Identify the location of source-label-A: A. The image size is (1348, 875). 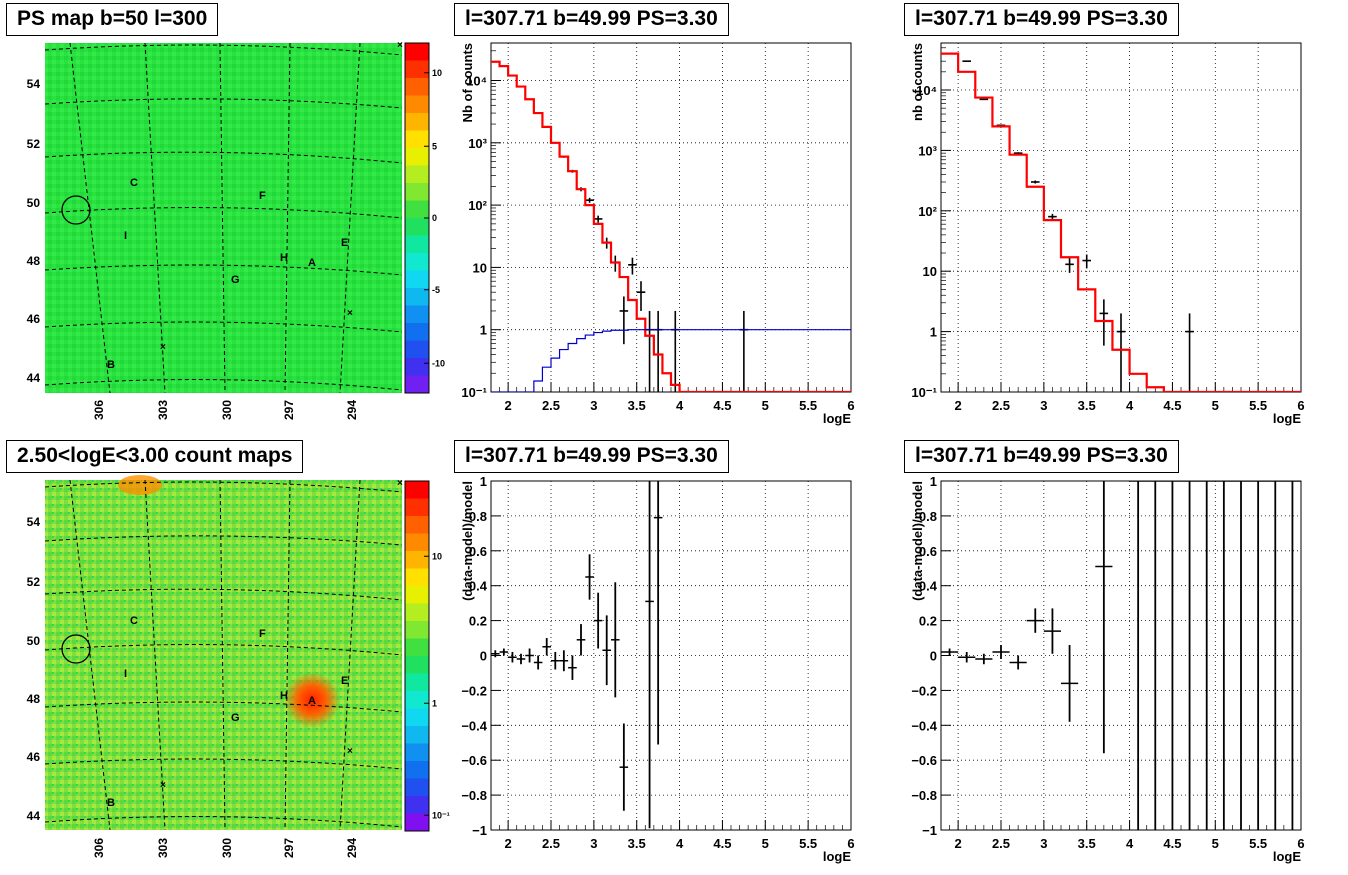
(312, 263).